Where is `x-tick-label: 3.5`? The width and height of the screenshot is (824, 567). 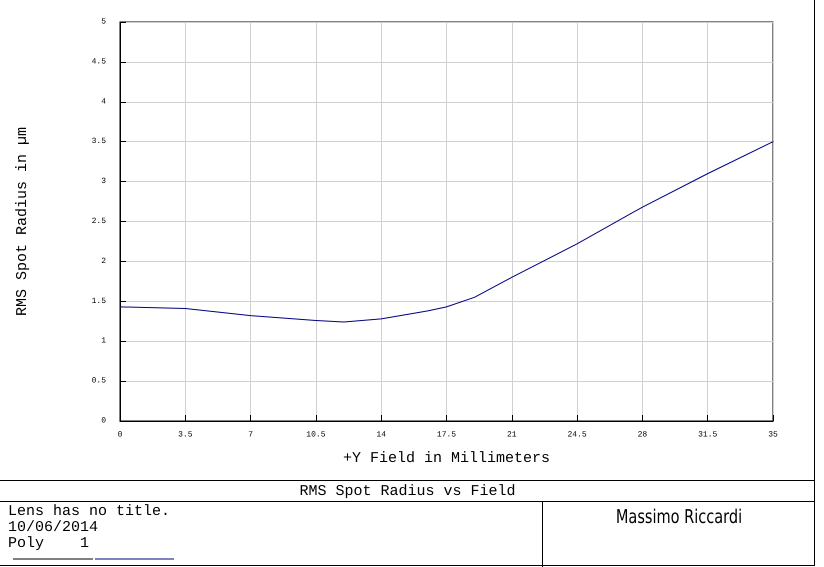
x-tick-label: 3.5 is located at coordinates (185, 435).